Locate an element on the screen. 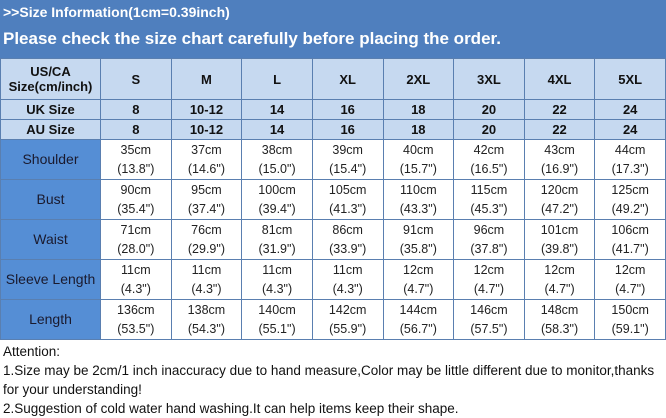  measurement-value-text: 150cm is located at coordinates (630, 309).